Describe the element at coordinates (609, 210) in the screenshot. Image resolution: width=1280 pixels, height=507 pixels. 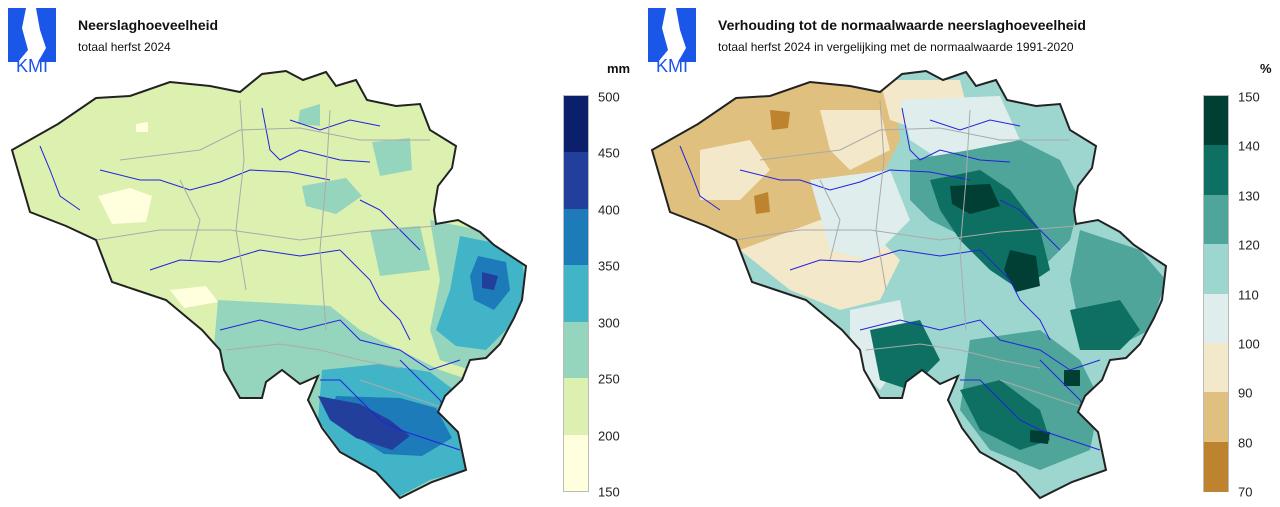
I see `left-legend-tick-label: 400` at that location.